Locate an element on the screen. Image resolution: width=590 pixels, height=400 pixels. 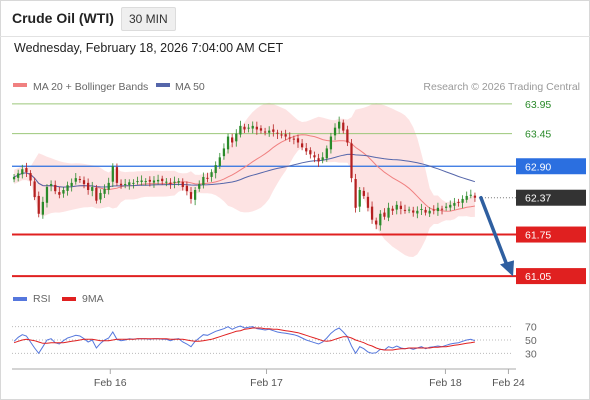
header-bar: Crude Oil (WTI) 30 MIN is located at coordinates (295, 18).